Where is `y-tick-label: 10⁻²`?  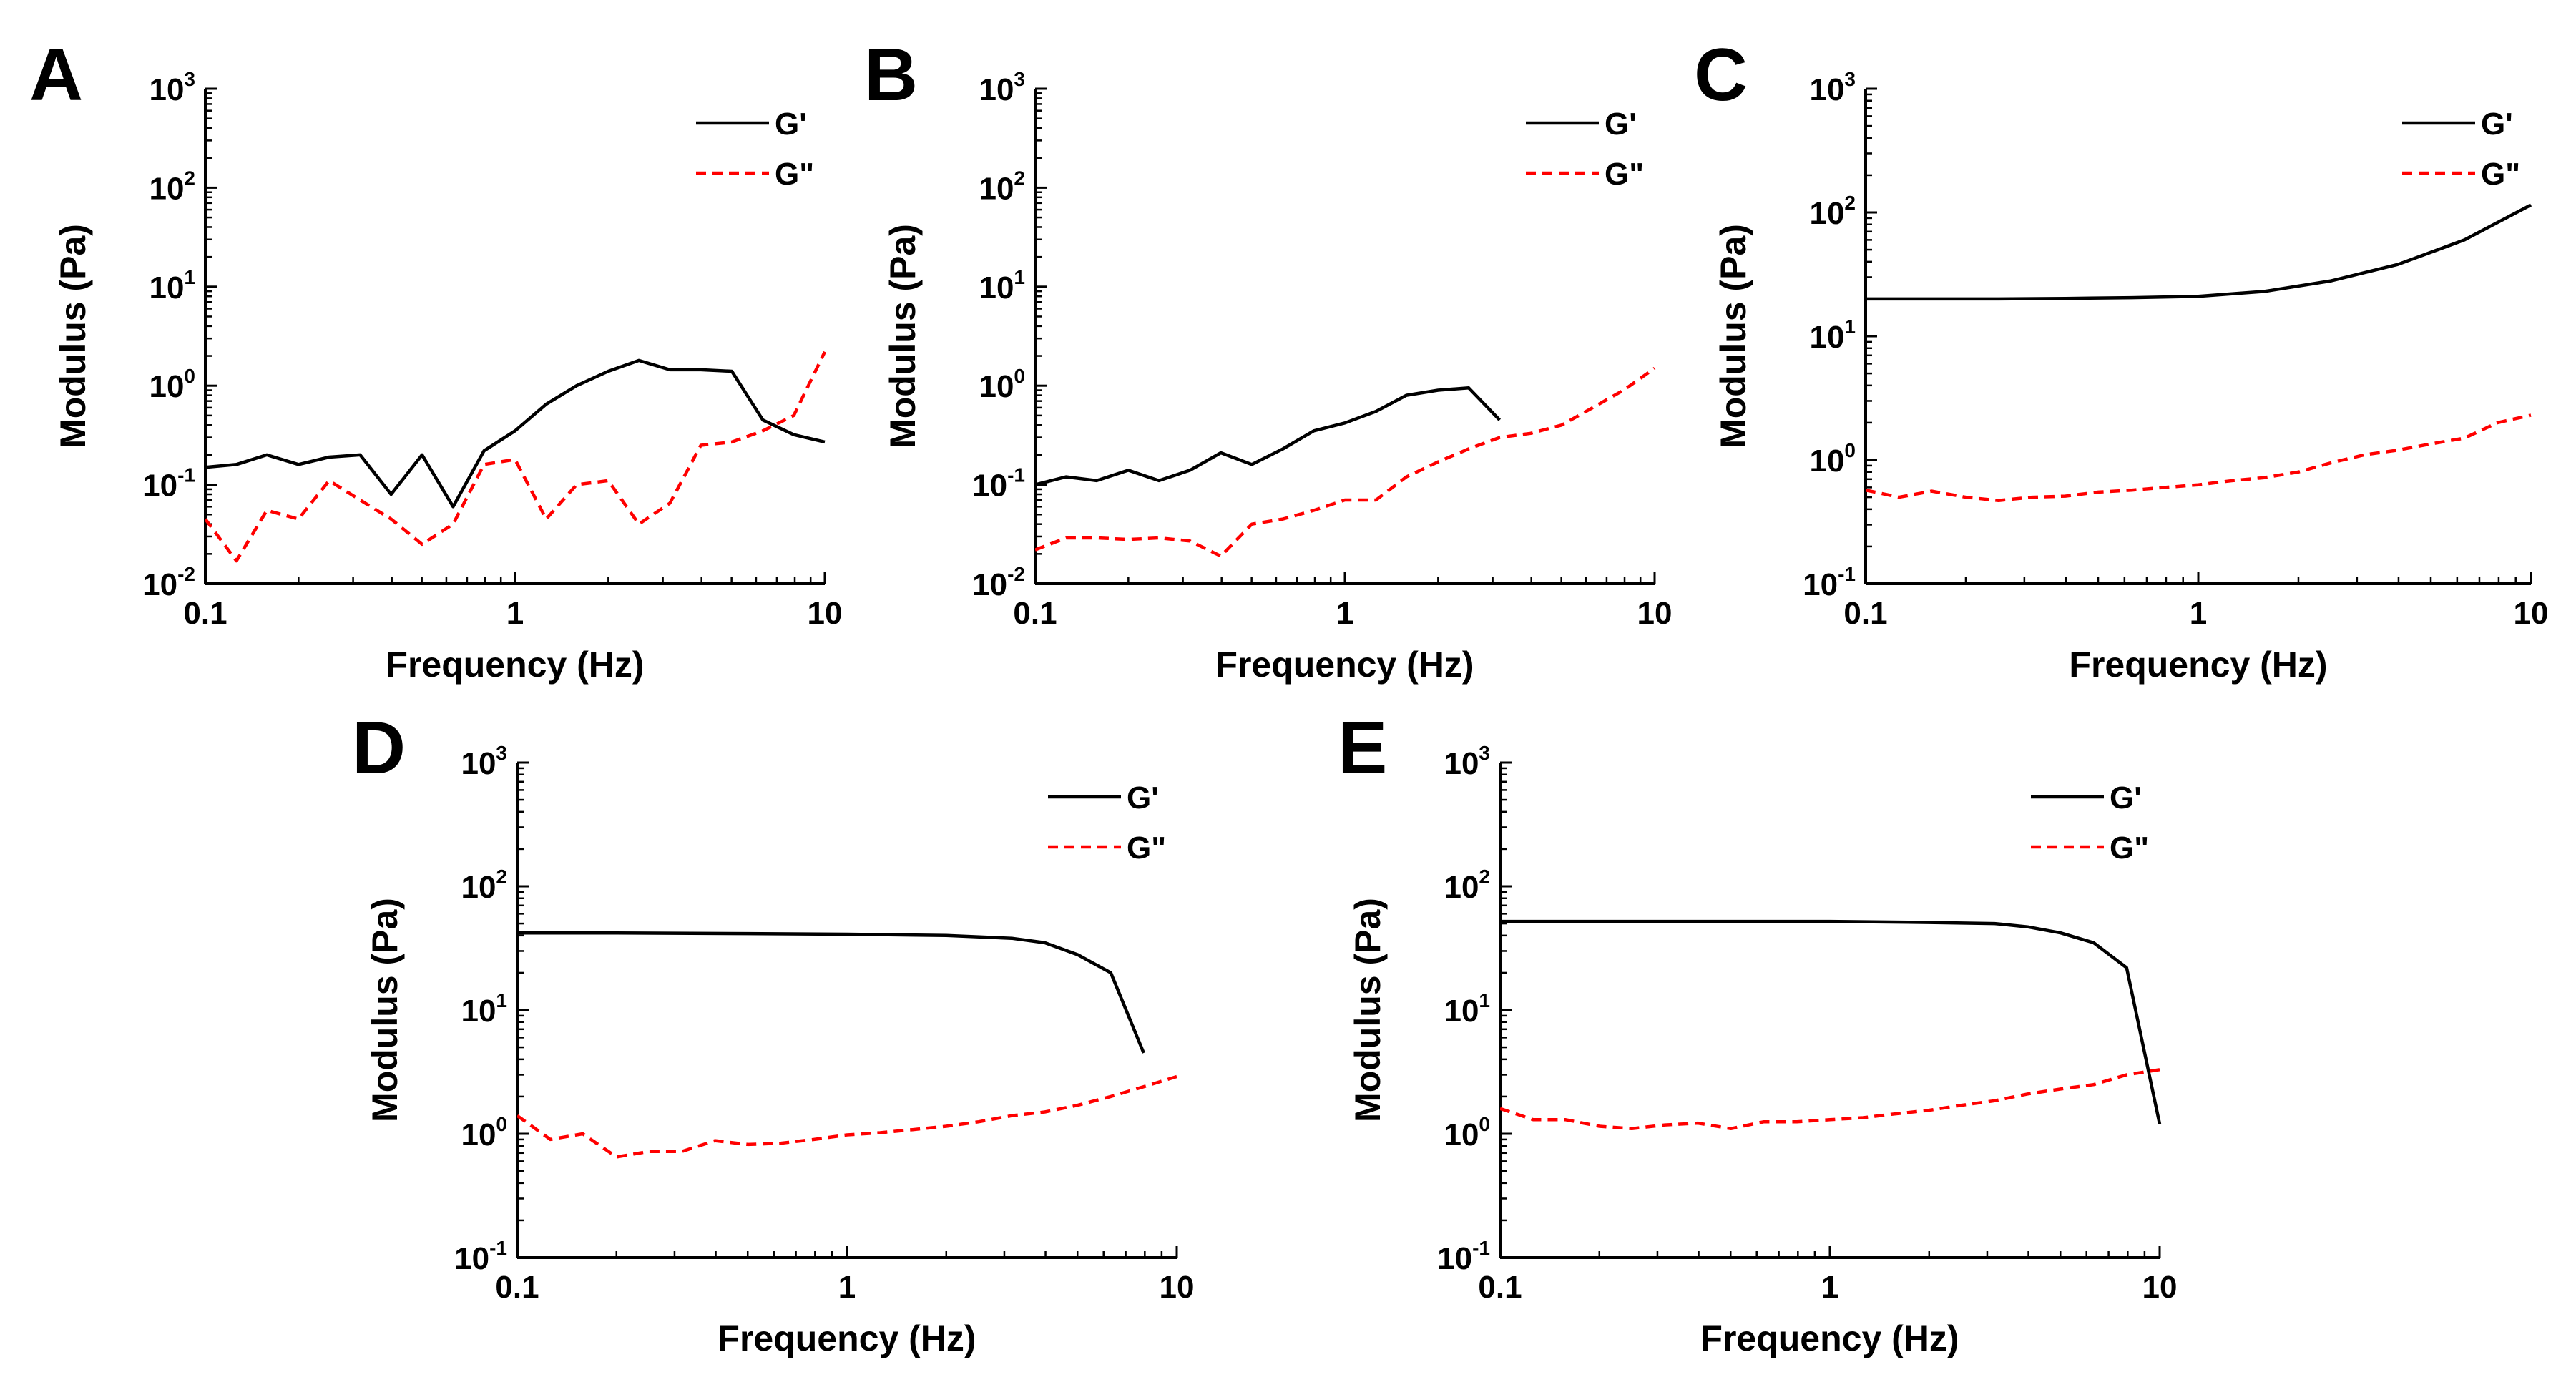
y-tick-label: 10⁻² is located at coordinates (998, 582).